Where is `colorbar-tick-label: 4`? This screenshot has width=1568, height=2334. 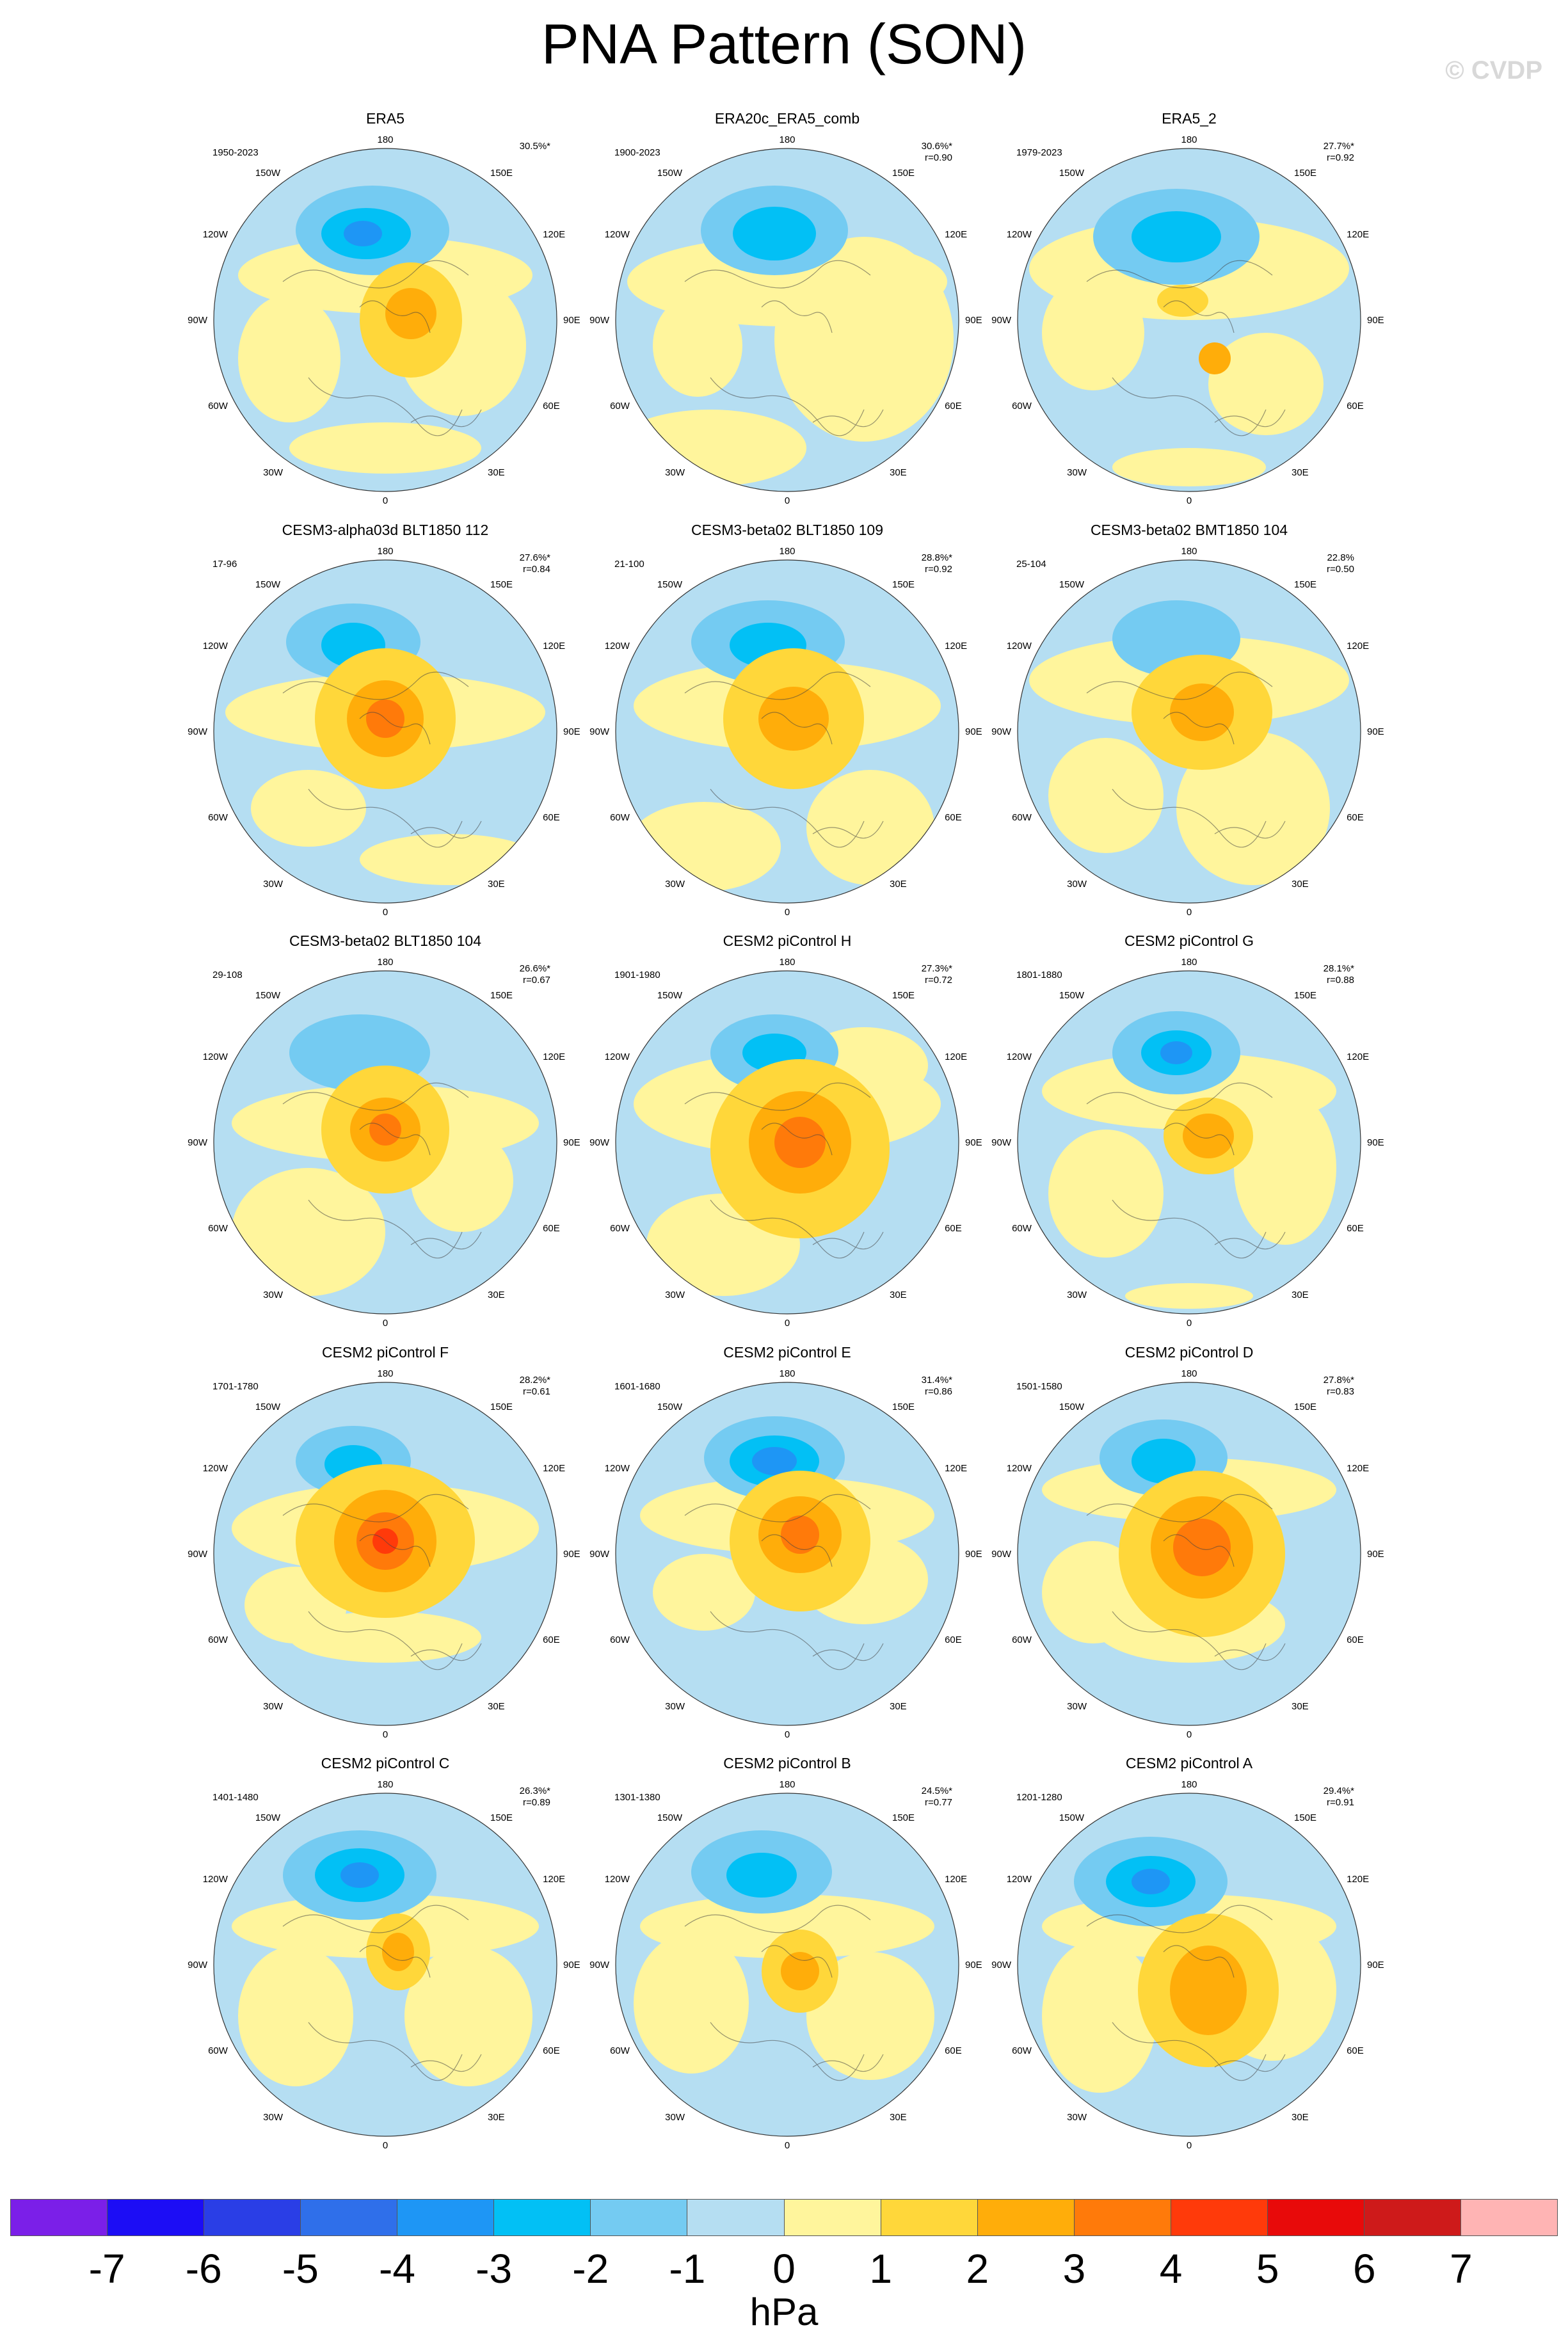 colorbar-tick-label: 4 is located at coordinates (1171, 2269).